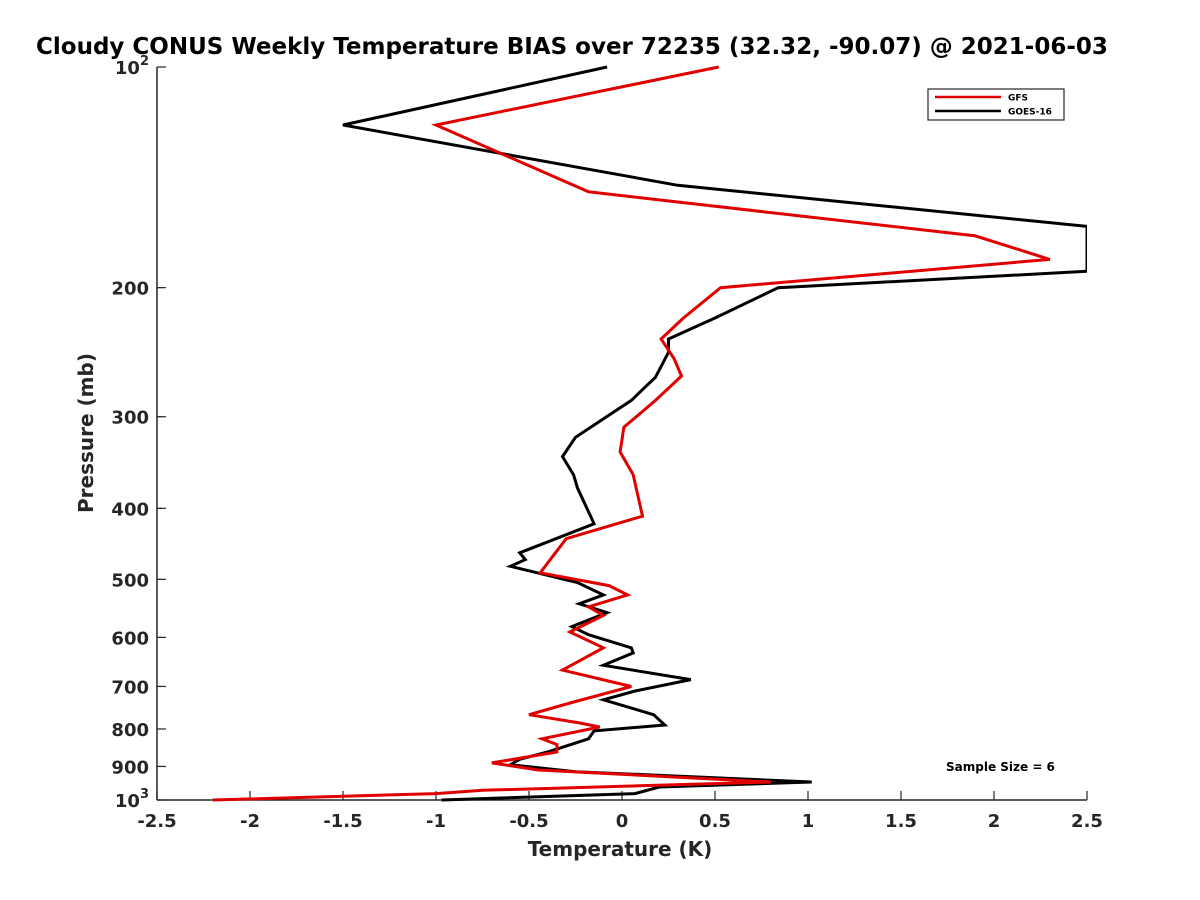 The image size is (1200, 900). I want to click on x-tick-label: 2.5, so click(1087, 821).